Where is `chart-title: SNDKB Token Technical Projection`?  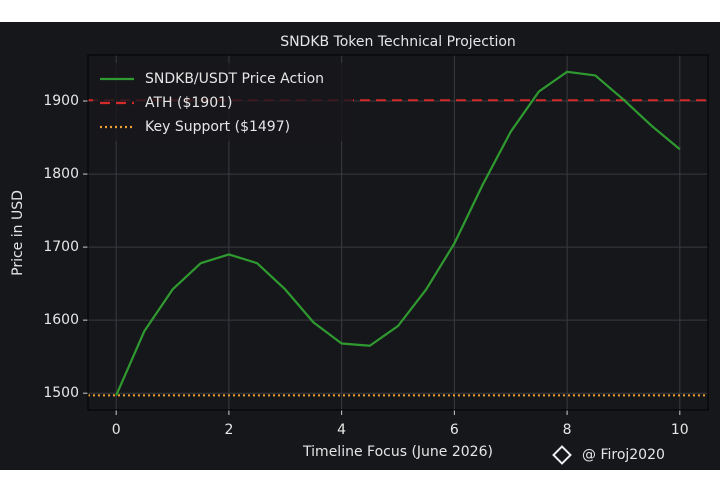 chart-title: SNDKB Token Technical Projection is located at coordinates (398, 42).